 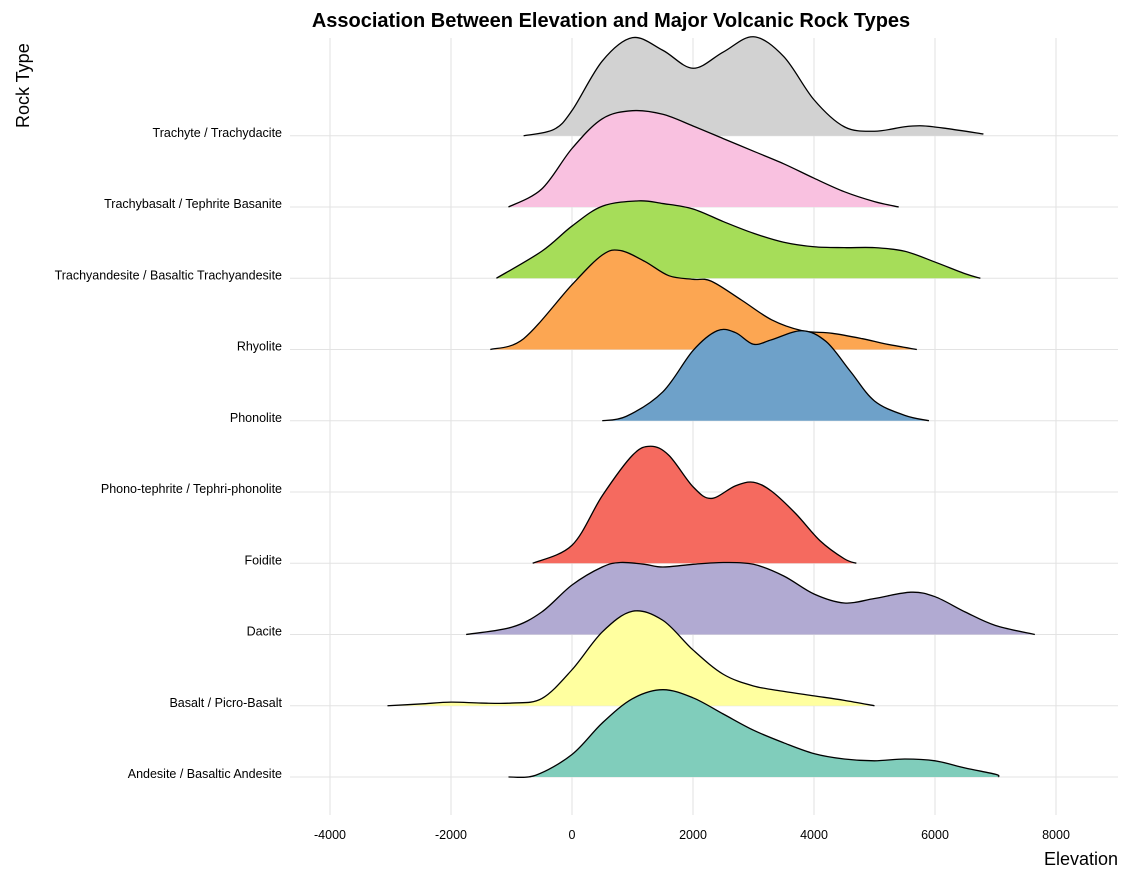 I want to click on ridge-outline-dacite, so click(x=750, y=598).